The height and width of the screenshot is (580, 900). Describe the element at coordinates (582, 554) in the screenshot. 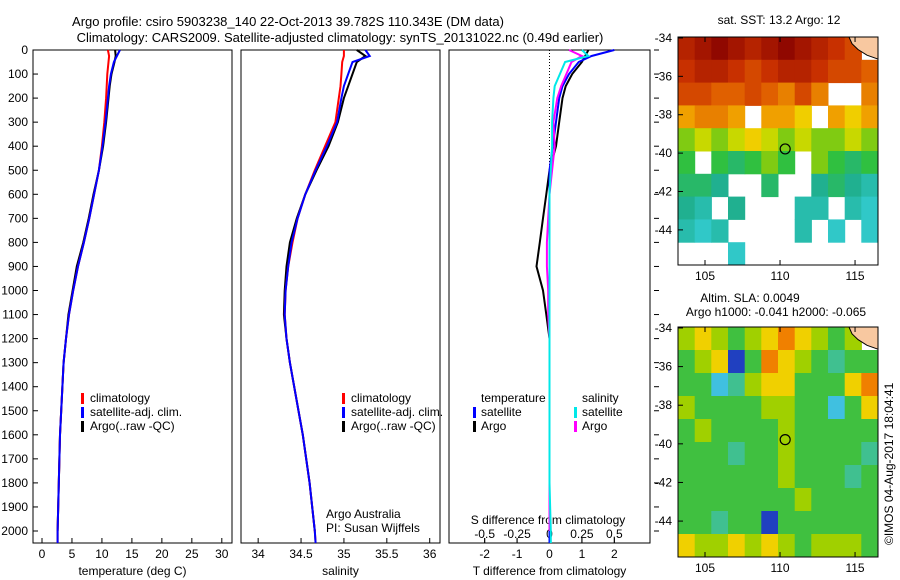

I see `x-tick-label: 1` at that location.